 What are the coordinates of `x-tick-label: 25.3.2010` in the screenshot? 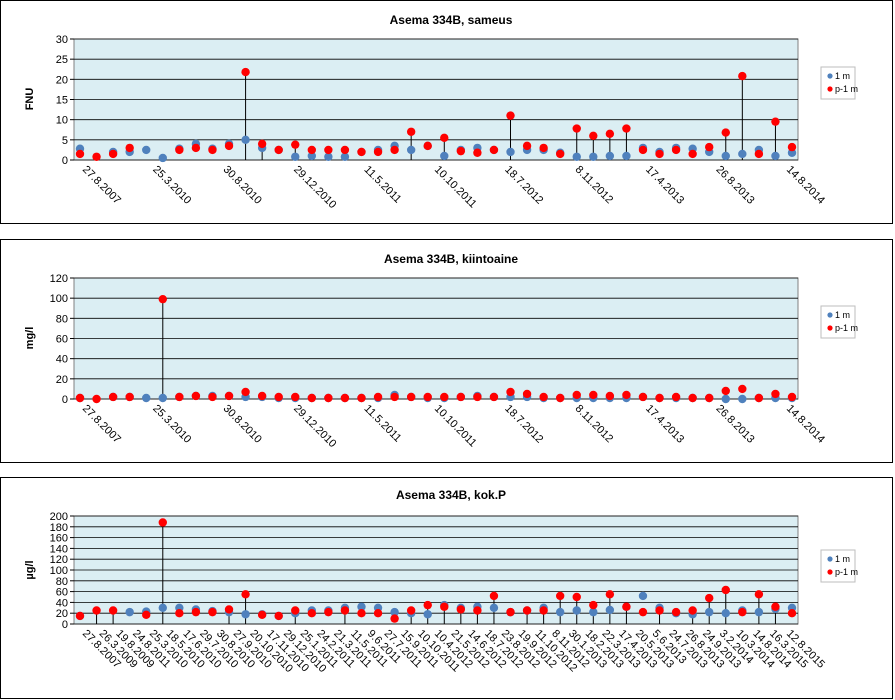 It's located at (171, 185).